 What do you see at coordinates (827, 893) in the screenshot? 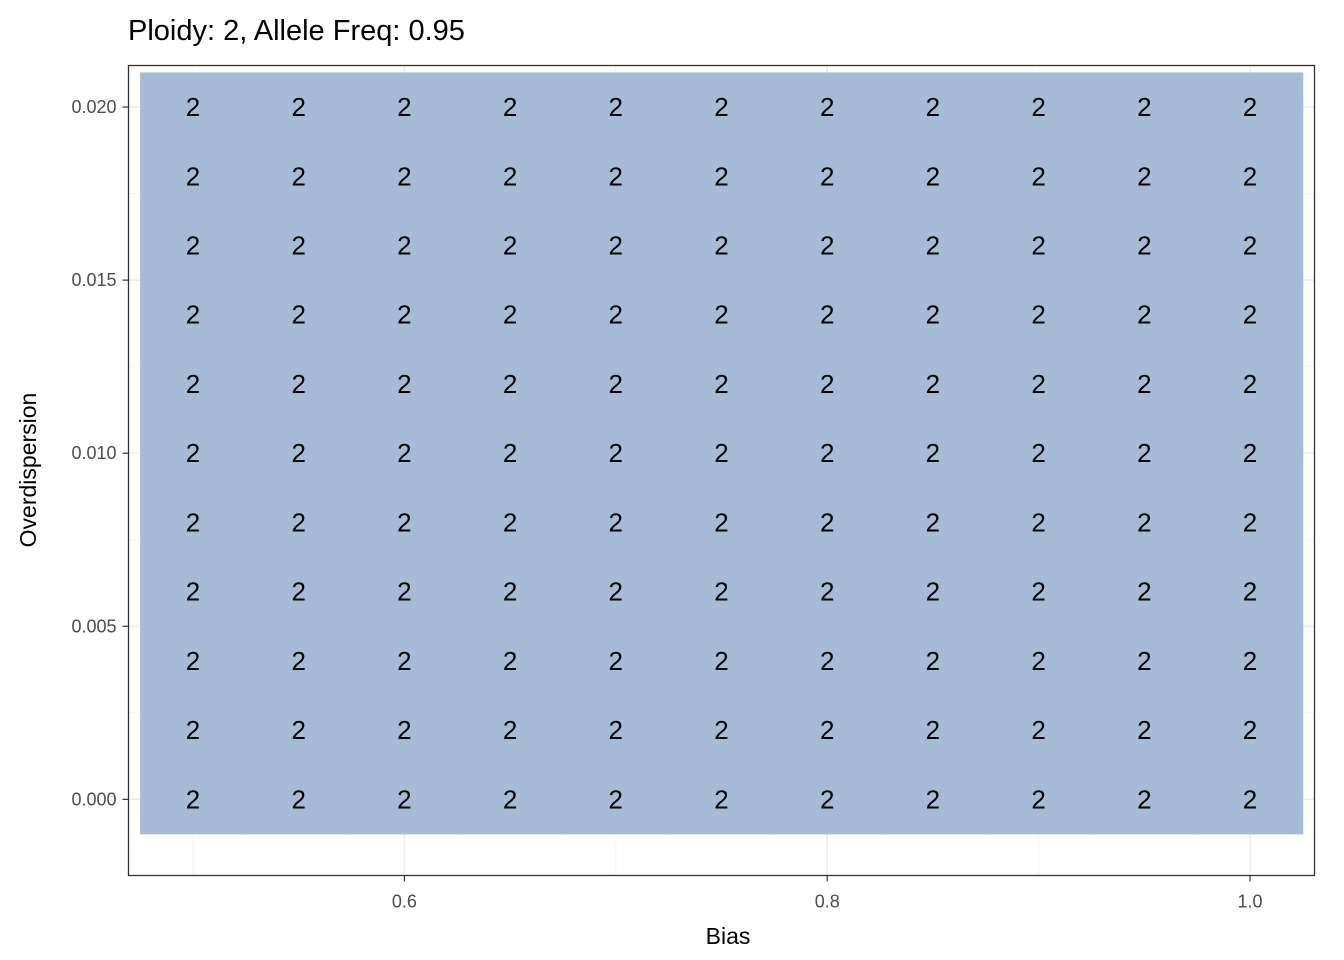
I see `x-axis: 0.6 0.8 1.0` at bounding box center [827, 893].